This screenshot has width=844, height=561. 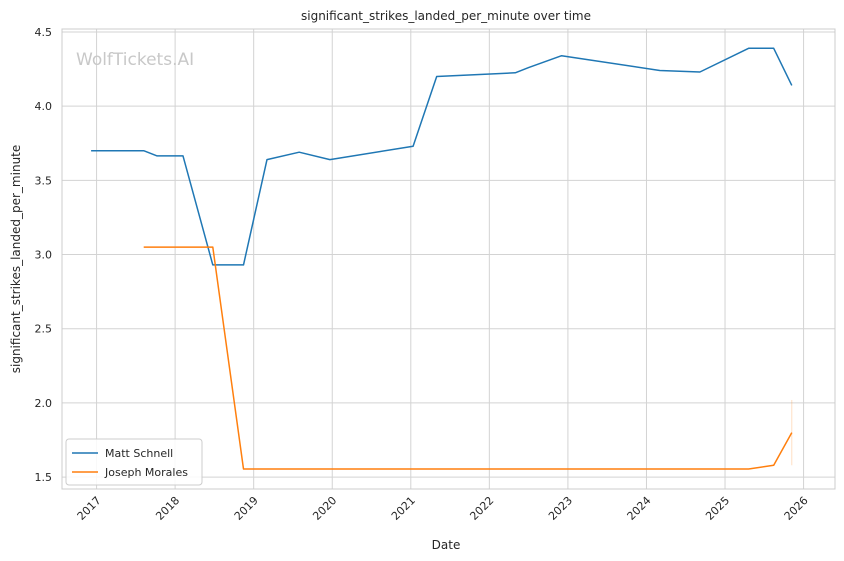 What do you see at coordinates (481, 508) in the screenshot?
I see `x-tick-label: 2022` at bounding box center [481, 508].